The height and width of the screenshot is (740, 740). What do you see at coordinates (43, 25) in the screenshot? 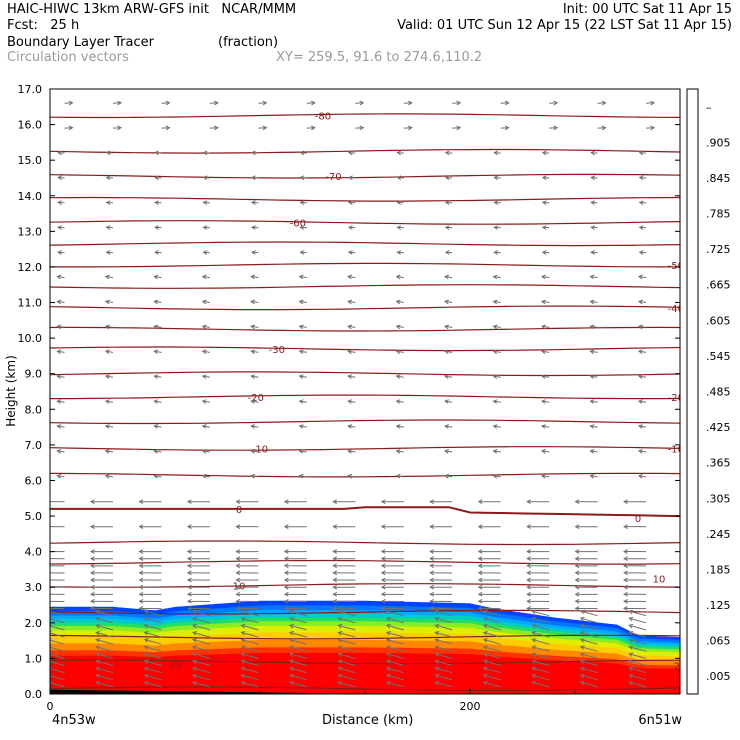
I see `forecast-hour: Fcst: 25 h` at bounding box center [43, 25].